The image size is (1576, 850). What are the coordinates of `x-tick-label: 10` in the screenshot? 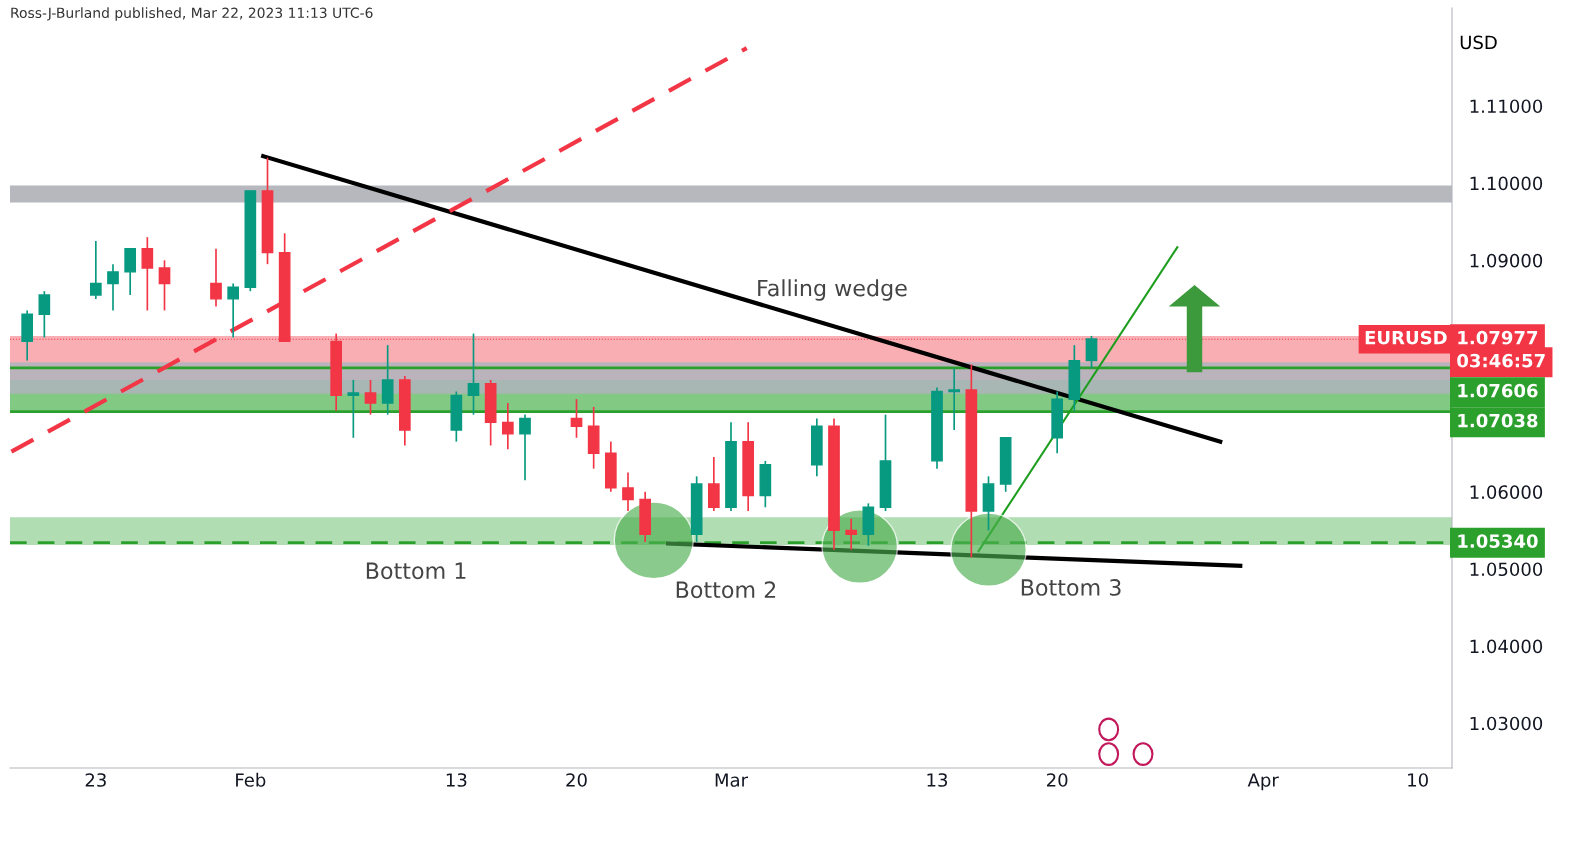 It's located at (1418, 780).